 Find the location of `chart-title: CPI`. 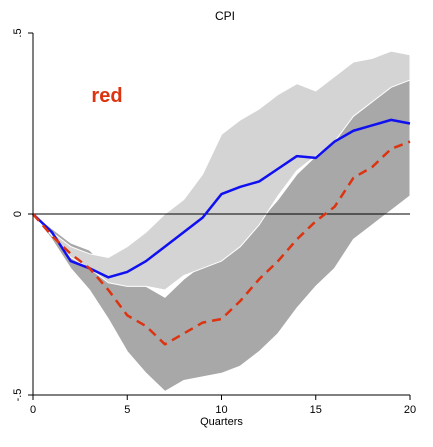

chart-title: CPI is located at coordinates (225, 16).